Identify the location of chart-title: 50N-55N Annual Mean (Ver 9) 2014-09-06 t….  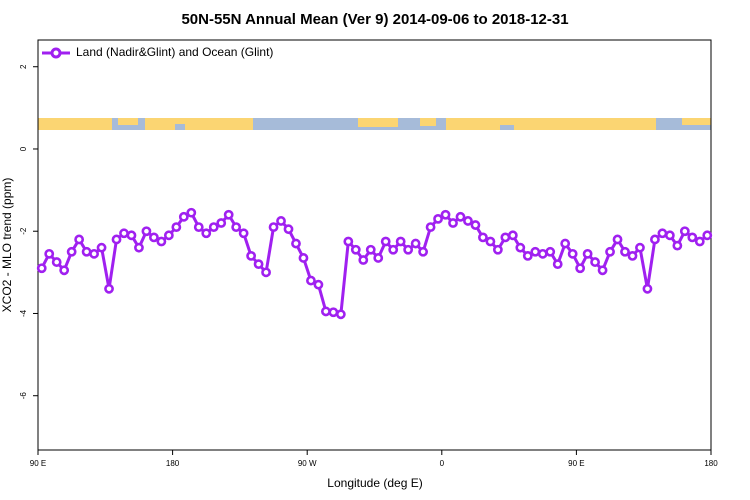
(374, 19).